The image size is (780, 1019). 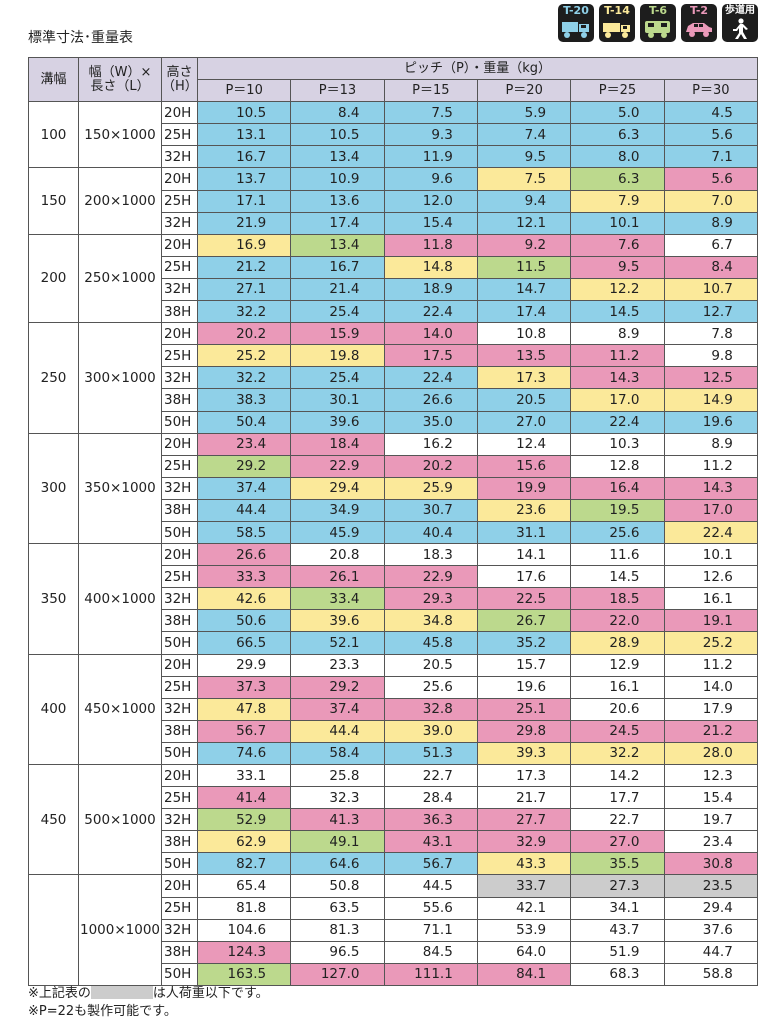 I want to click on weight-value: 55.6, so click(x=437, y=908).